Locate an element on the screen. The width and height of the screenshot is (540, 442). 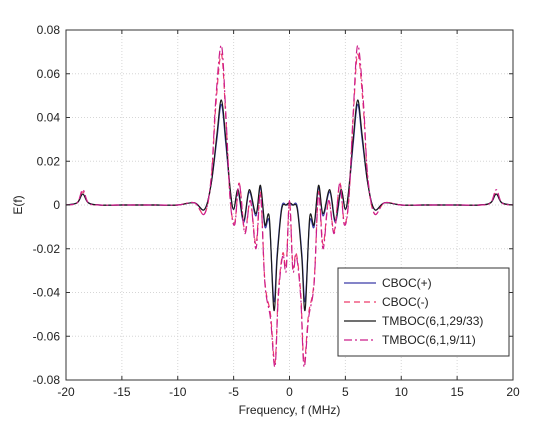
y-tick-label: -0.08 is located at coordinates (47, 380).